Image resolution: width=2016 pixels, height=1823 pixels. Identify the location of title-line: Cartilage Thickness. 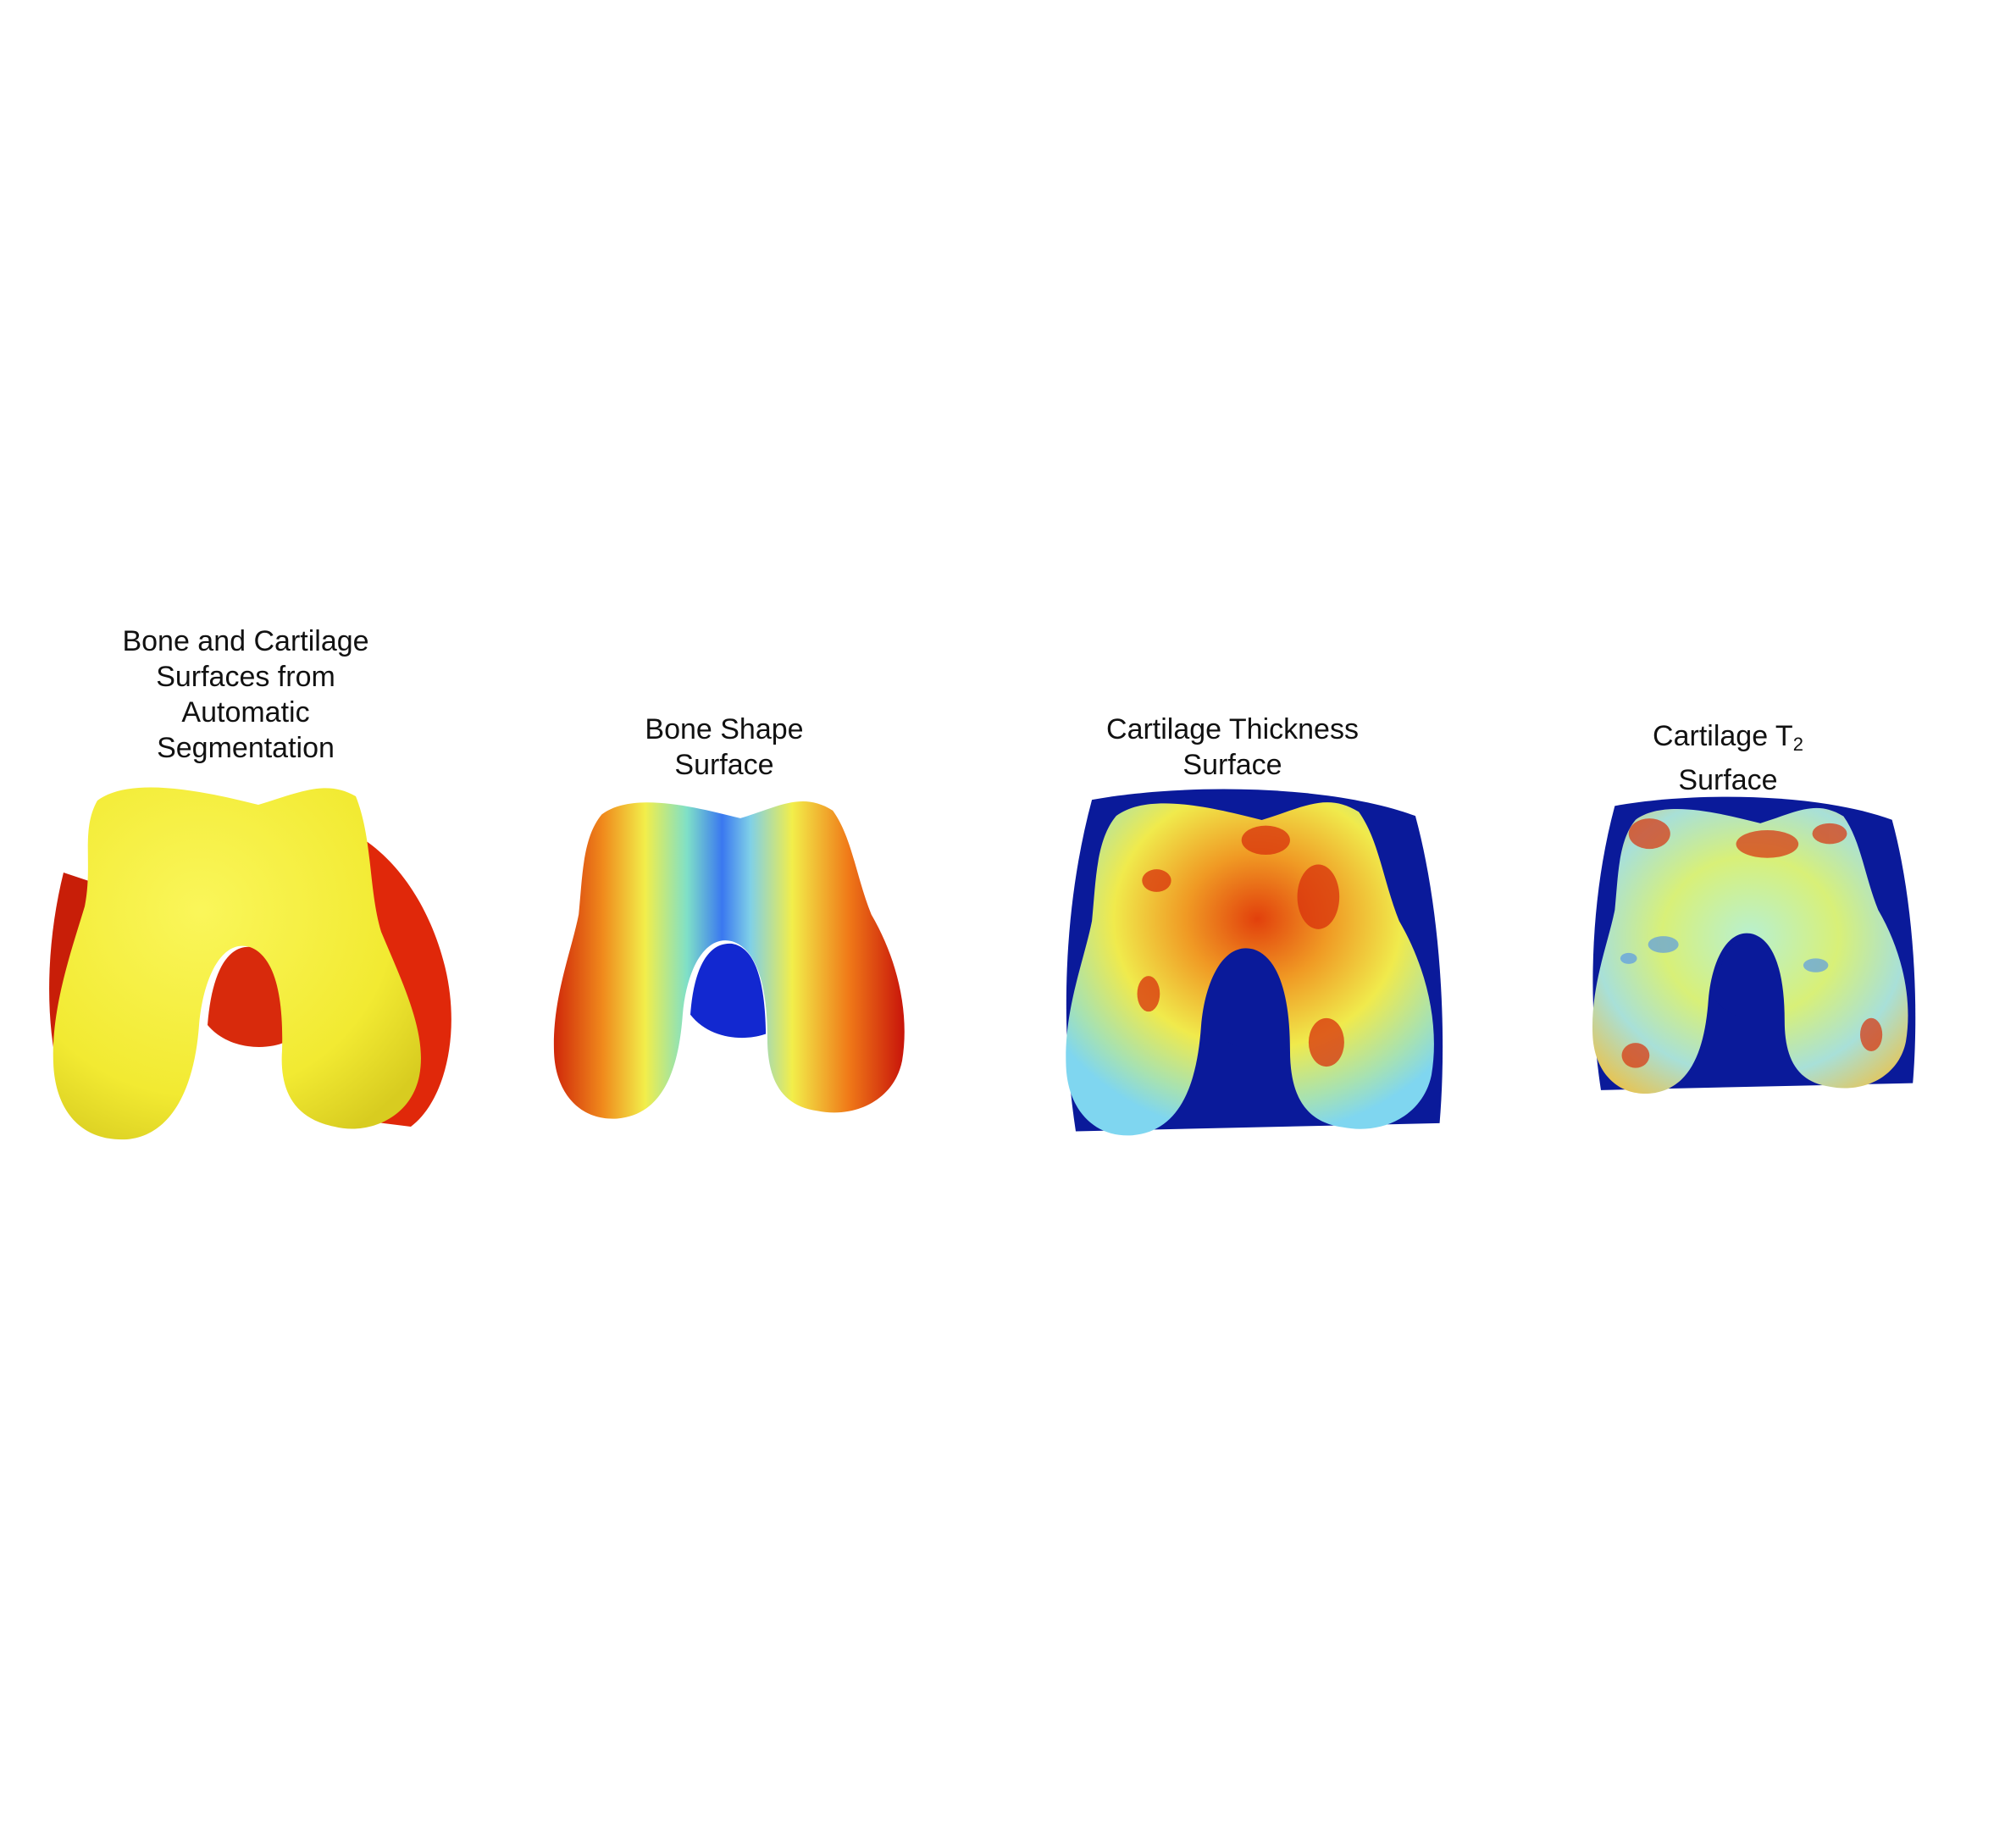
(1232, 729).